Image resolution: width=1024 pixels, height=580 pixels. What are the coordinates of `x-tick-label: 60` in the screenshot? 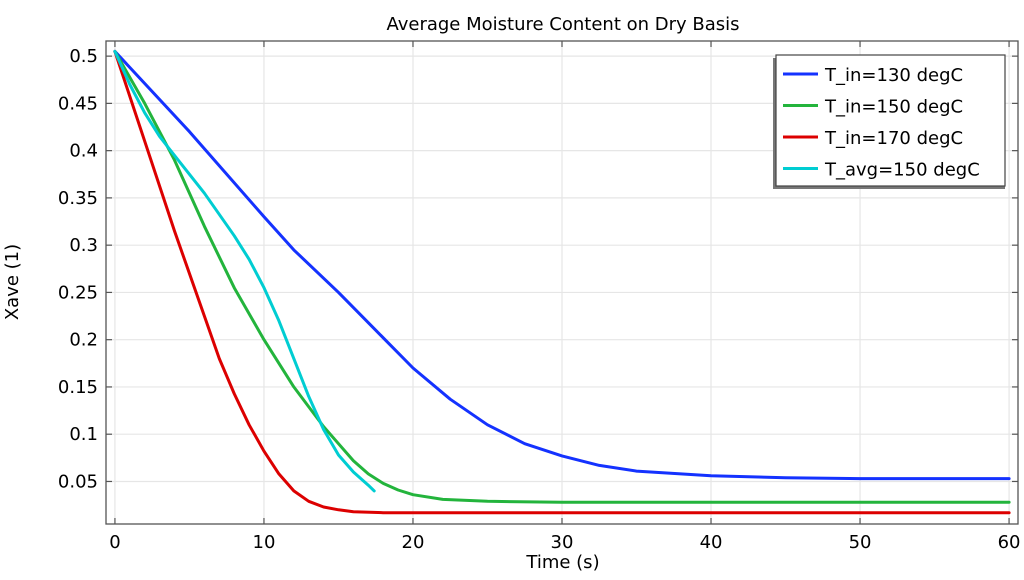 It's located at (1009, 542).